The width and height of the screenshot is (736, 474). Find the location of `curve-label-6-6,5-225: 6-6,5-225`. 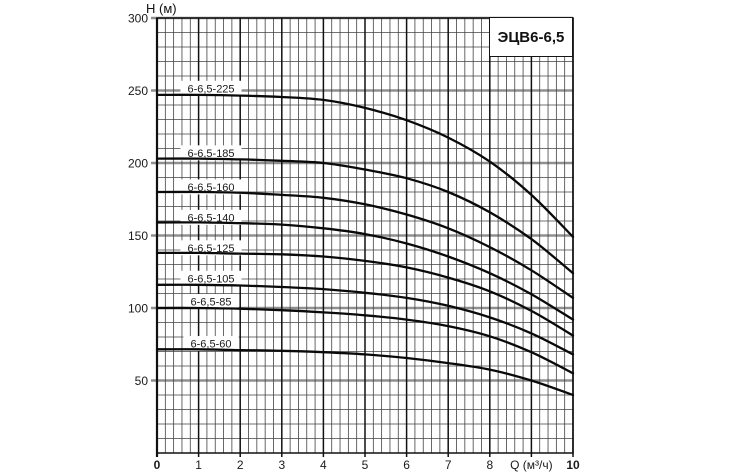

curve-label-6-6,5-225: 6-6,5-225 is located at coordinates (210, 89).